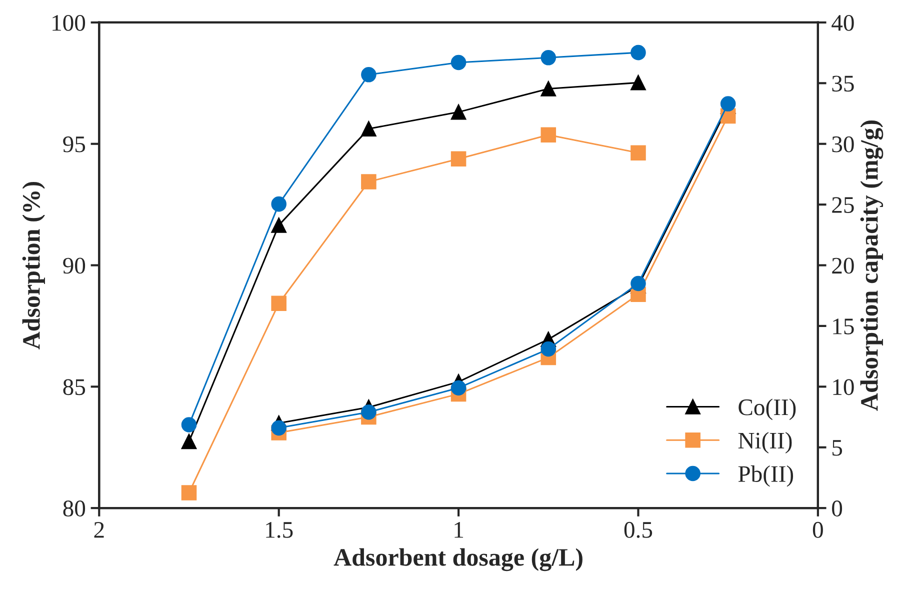  Describe the element at coordinates (817, 530) in the screenshot. I see `x-tick-label: 0` at that location.